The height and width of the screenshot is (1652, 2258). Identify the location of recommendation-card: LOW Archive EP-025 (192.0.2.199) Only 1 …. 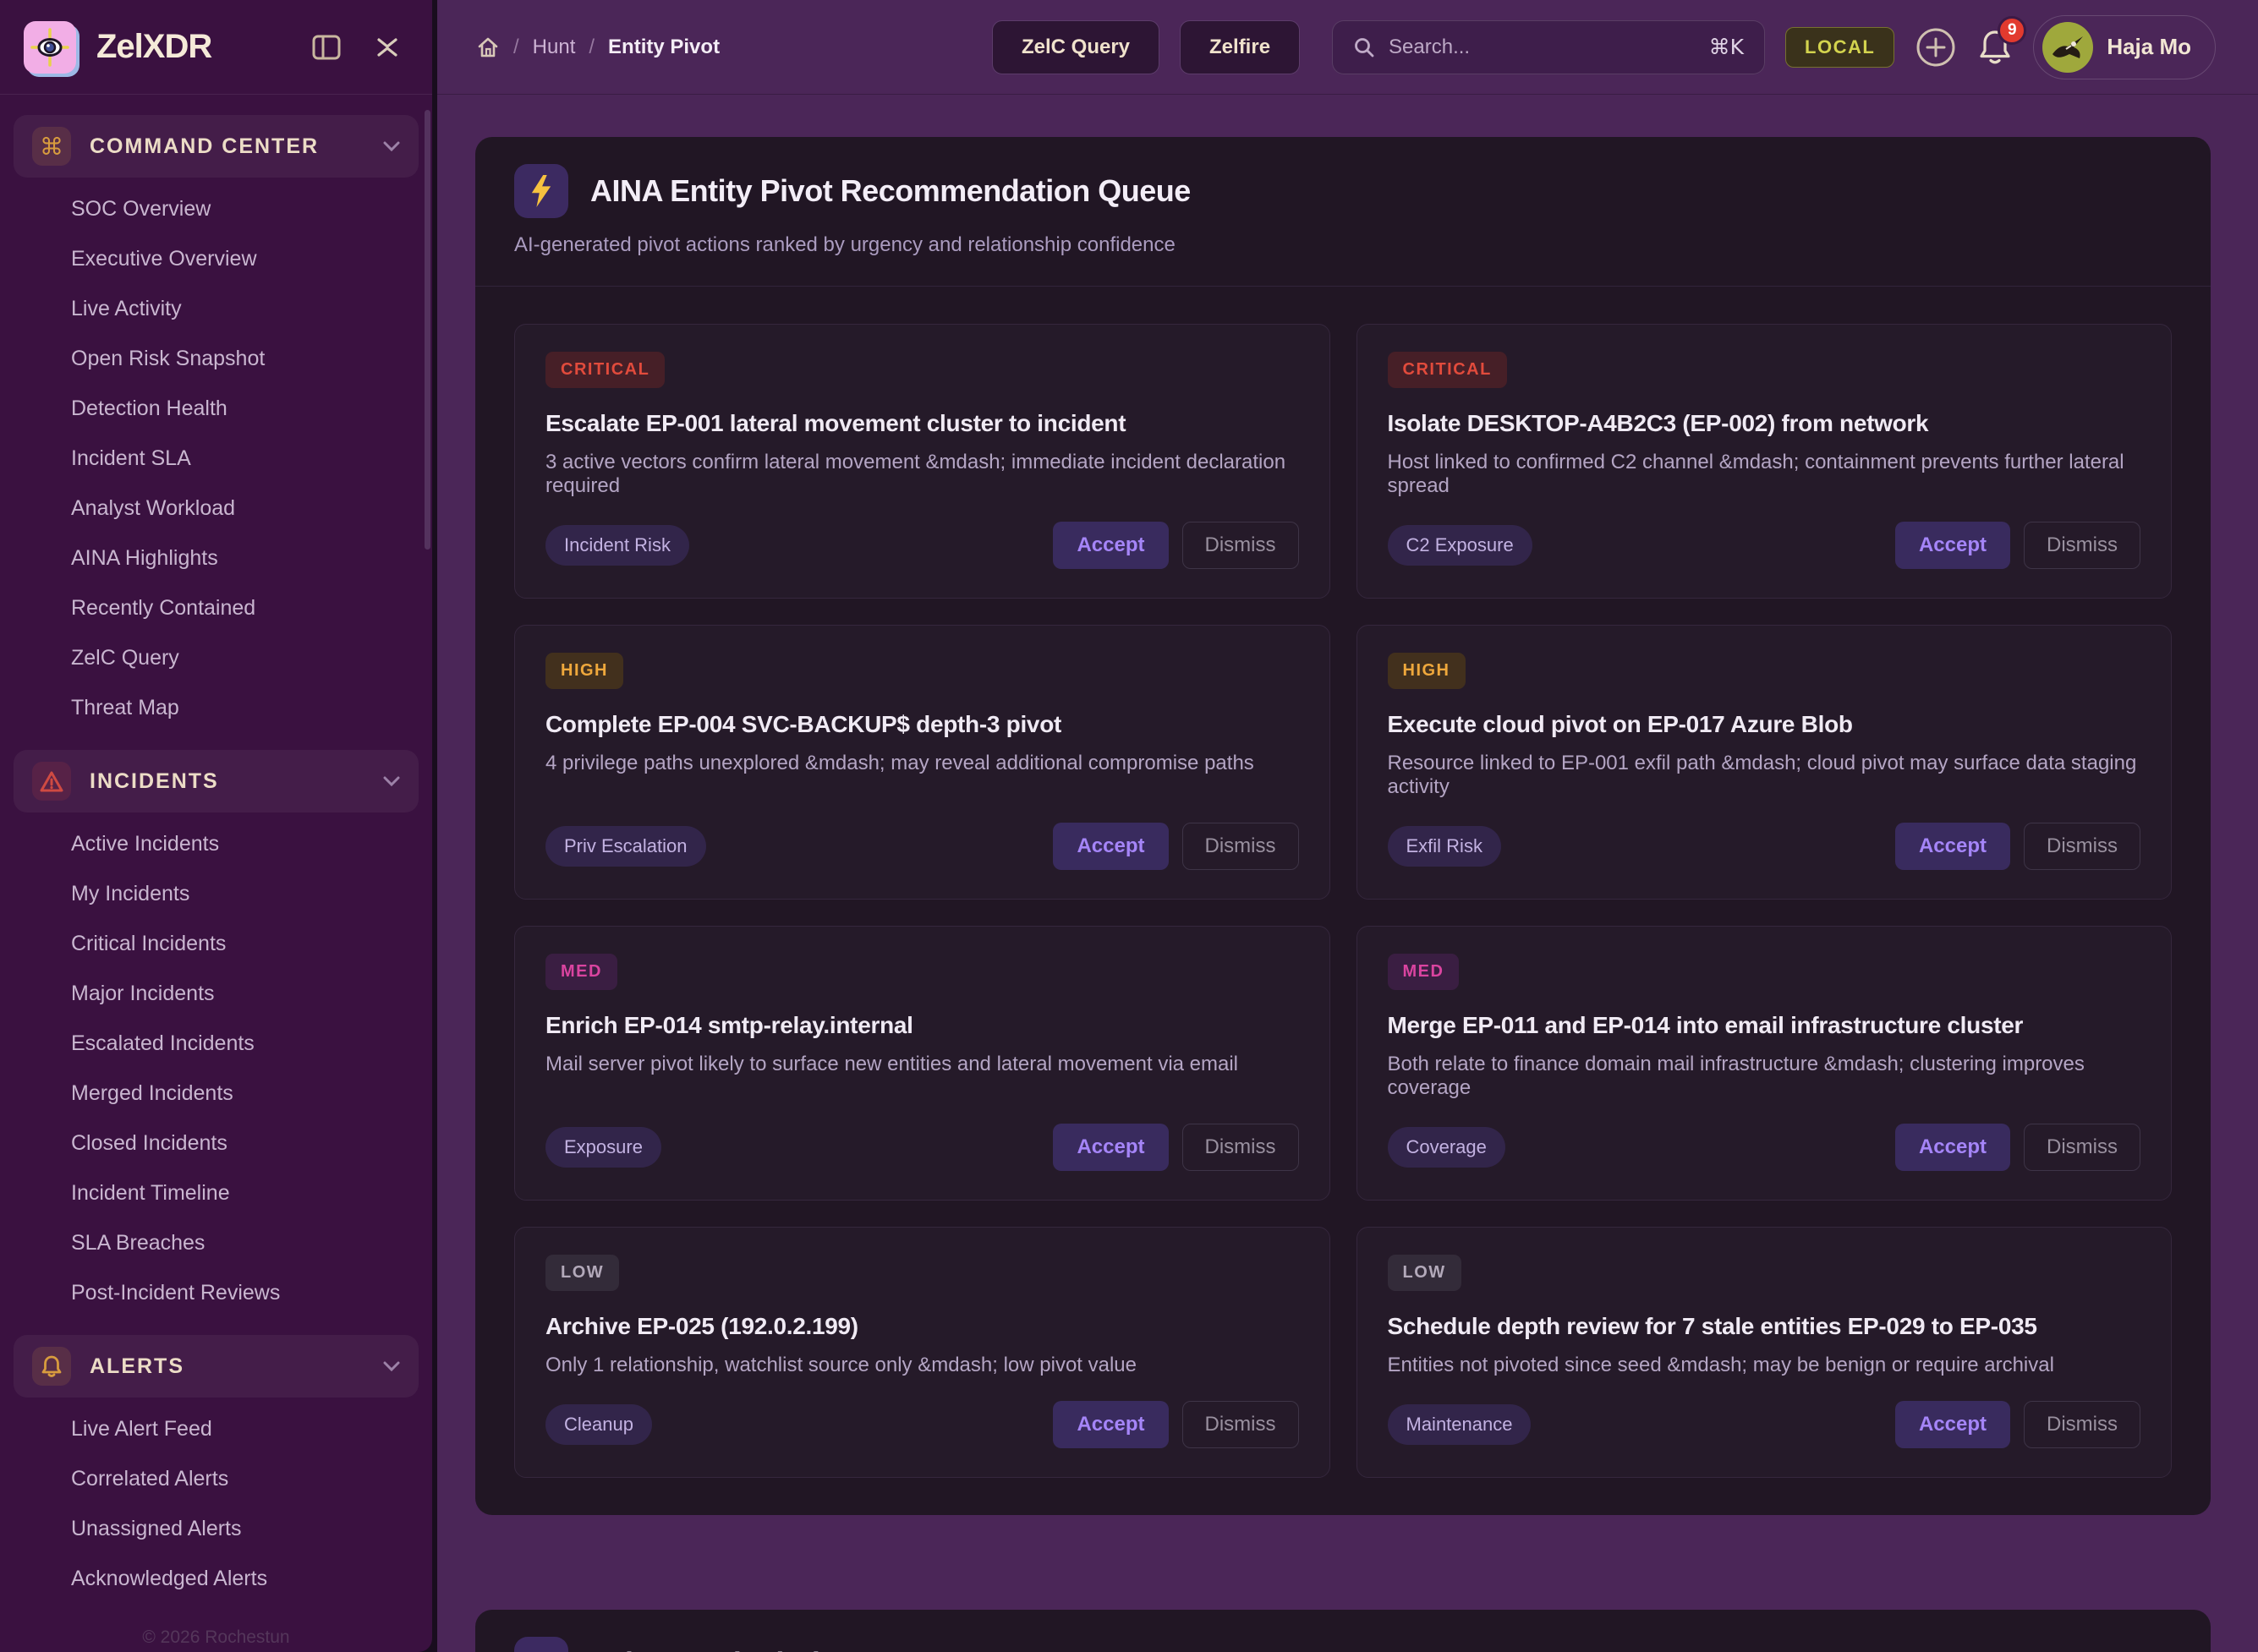
(922, 1352).